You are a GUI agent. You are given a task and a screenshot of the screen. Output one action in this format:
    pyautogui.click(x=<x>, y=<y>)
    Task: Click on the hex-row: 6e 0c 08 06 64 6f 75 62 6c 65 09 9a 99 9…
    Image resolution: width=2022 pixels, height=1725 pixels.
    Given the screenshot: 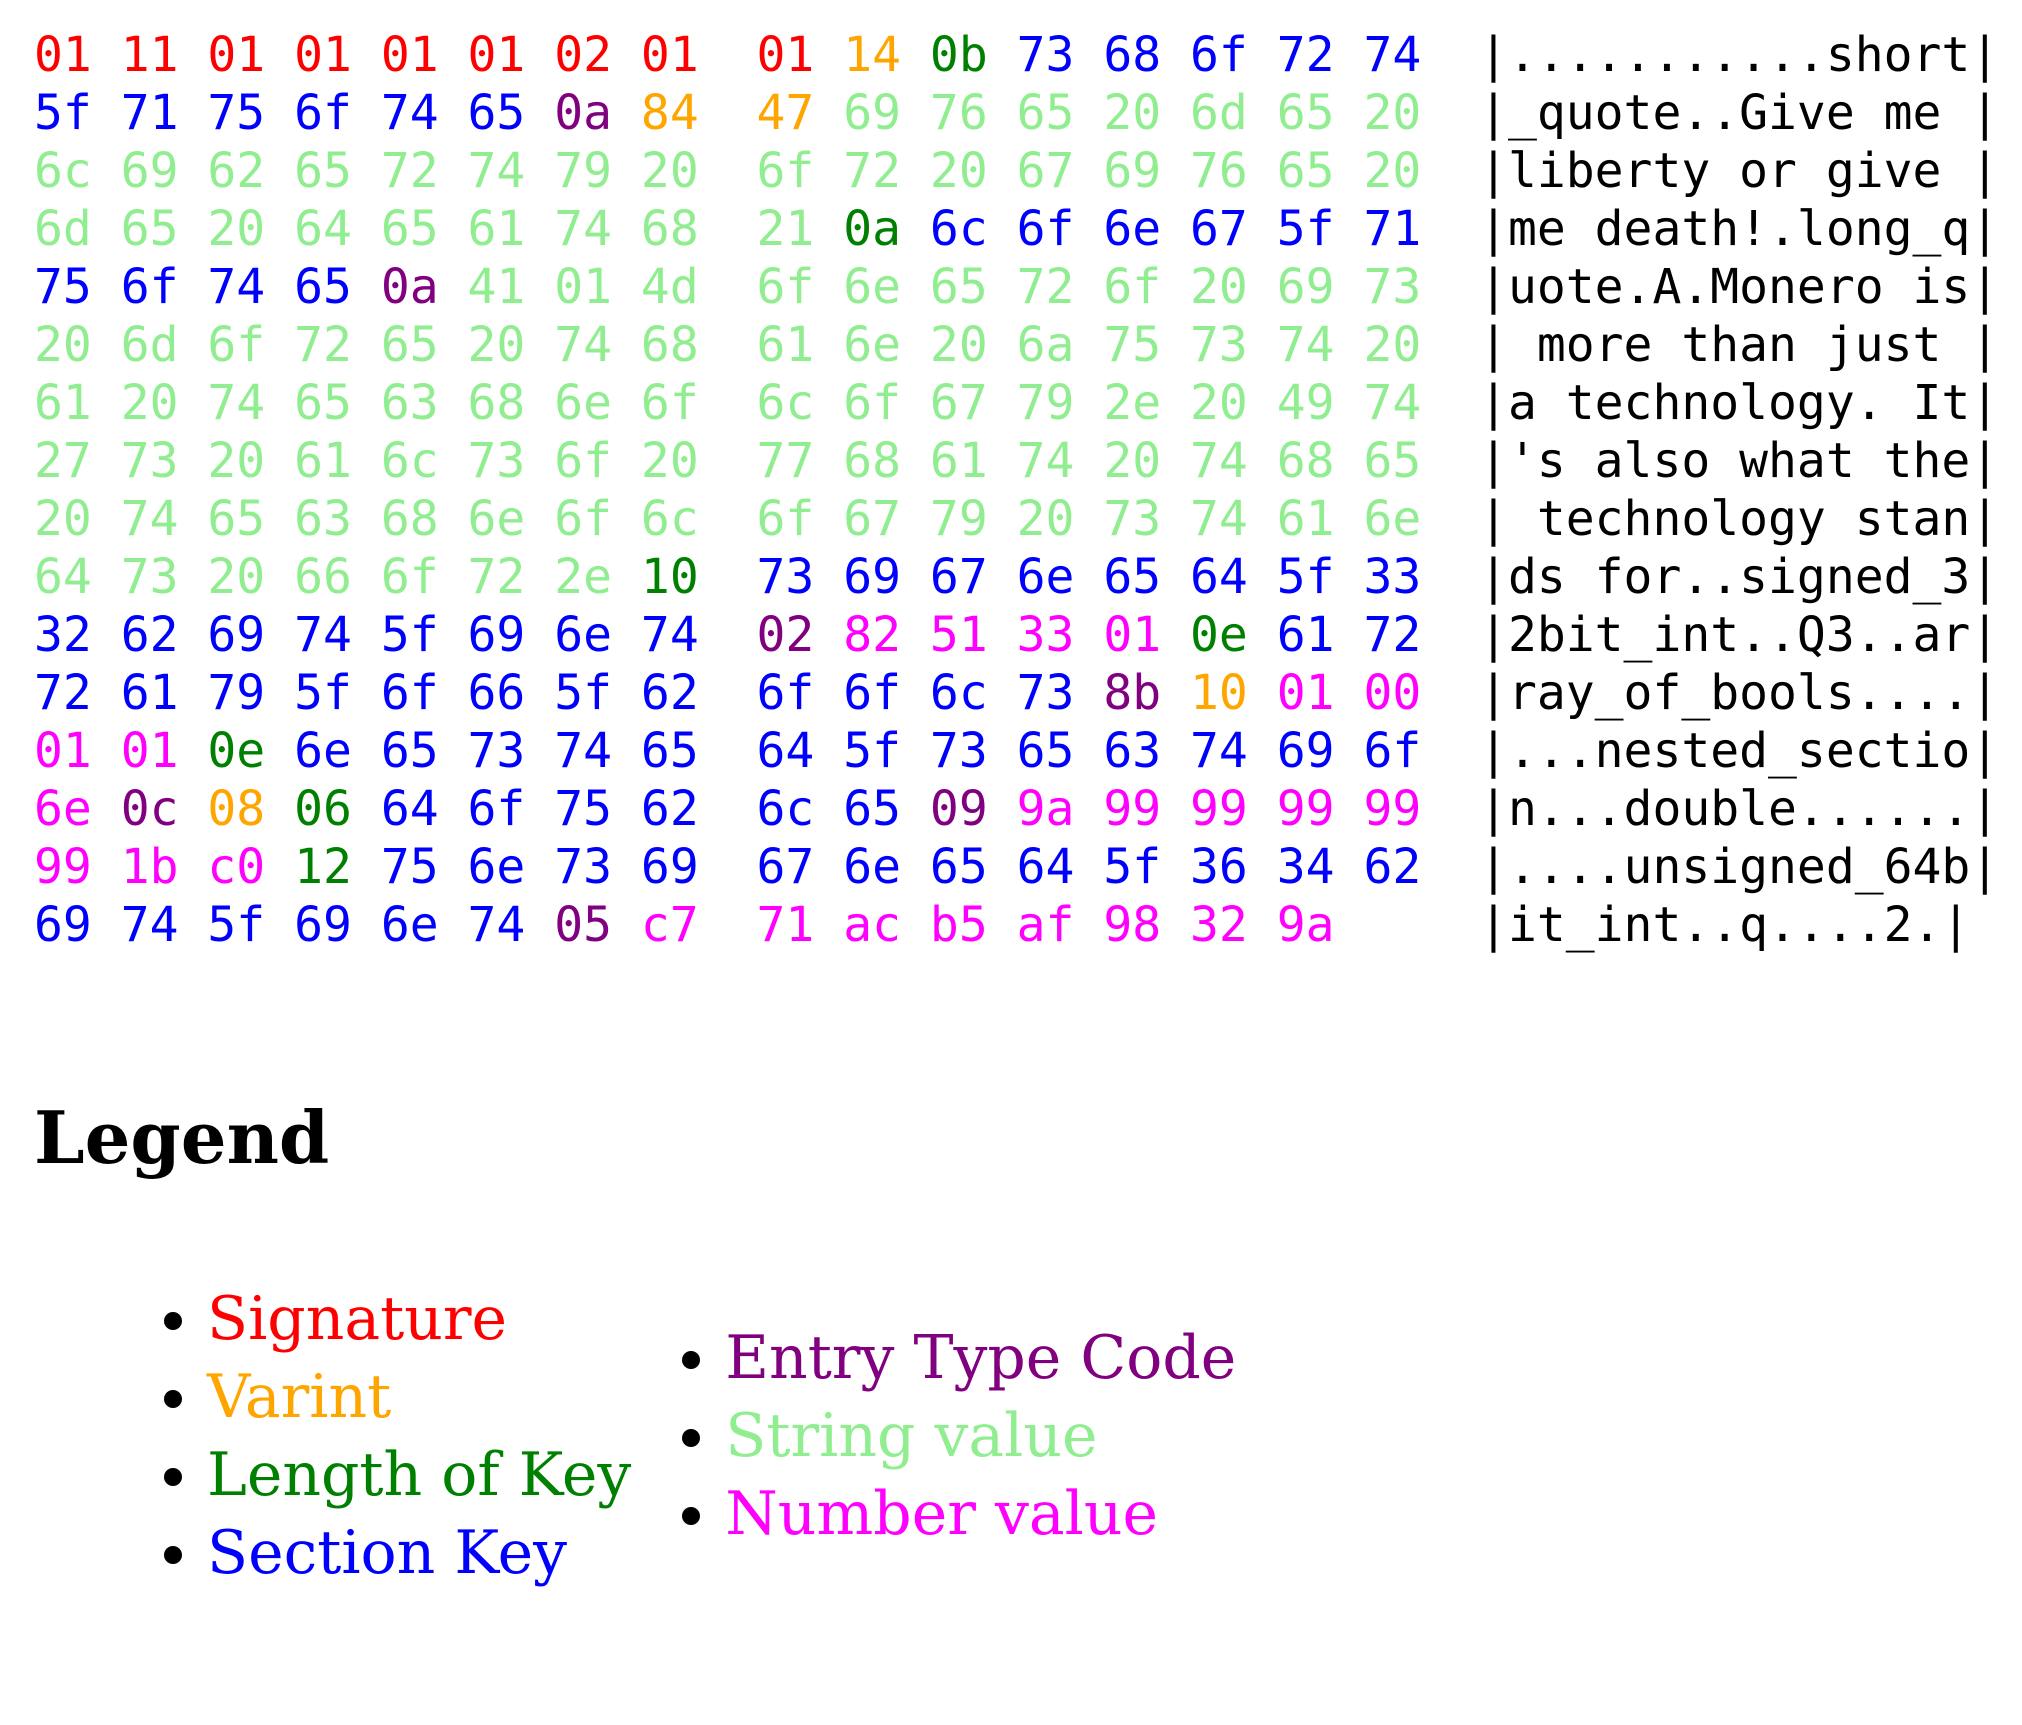 What is the action you would take?
    pyautogui.click(x=1016, y=809)
    